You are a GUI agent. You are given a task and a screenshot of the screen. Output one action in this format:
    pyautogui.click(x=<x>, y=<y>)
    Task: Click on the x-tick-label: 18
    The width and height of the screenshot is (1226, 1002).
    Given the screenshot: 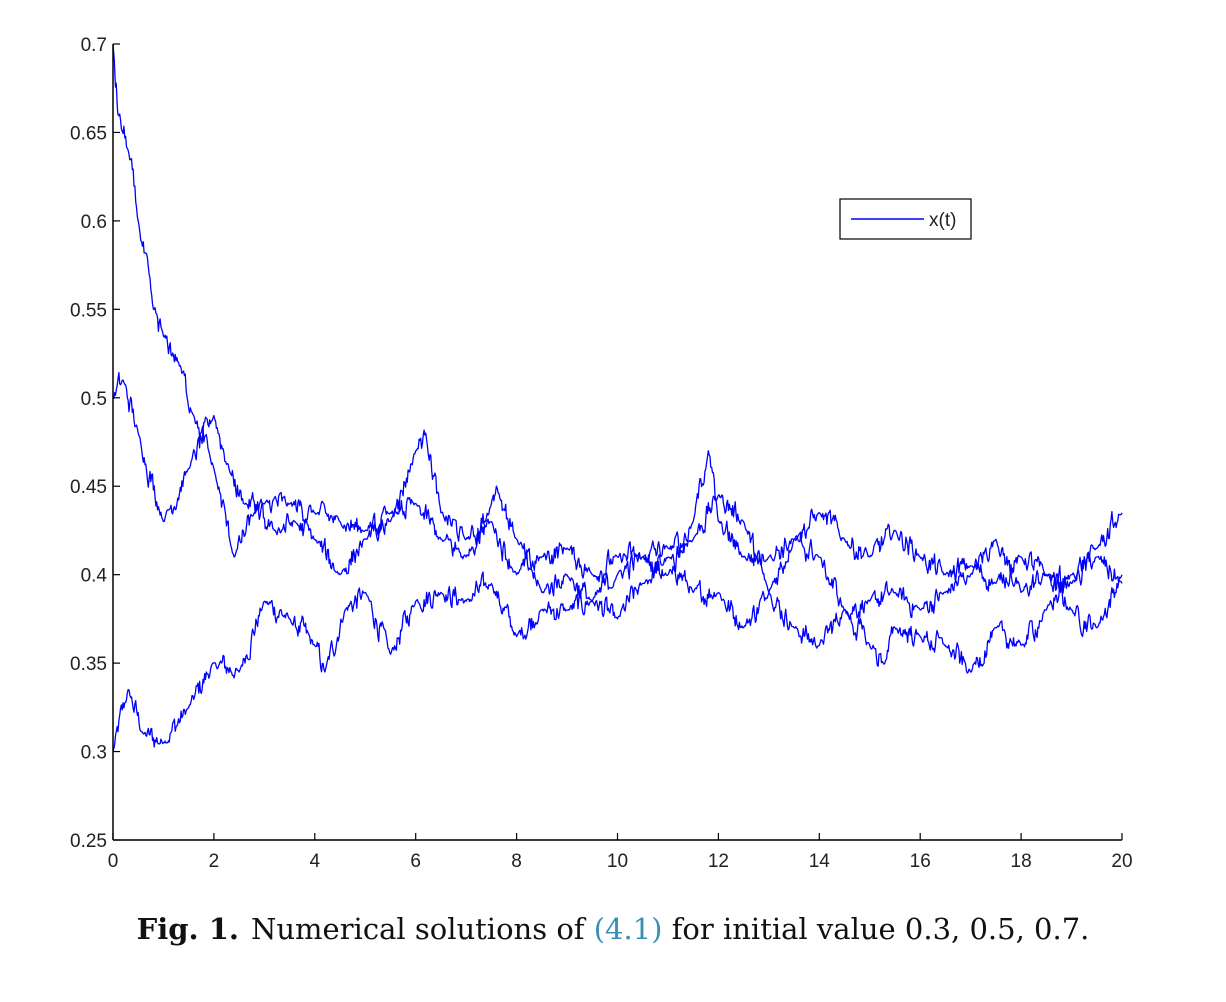 What is the action you would take?
    pyautogui.click(x=1021, y=861)
    